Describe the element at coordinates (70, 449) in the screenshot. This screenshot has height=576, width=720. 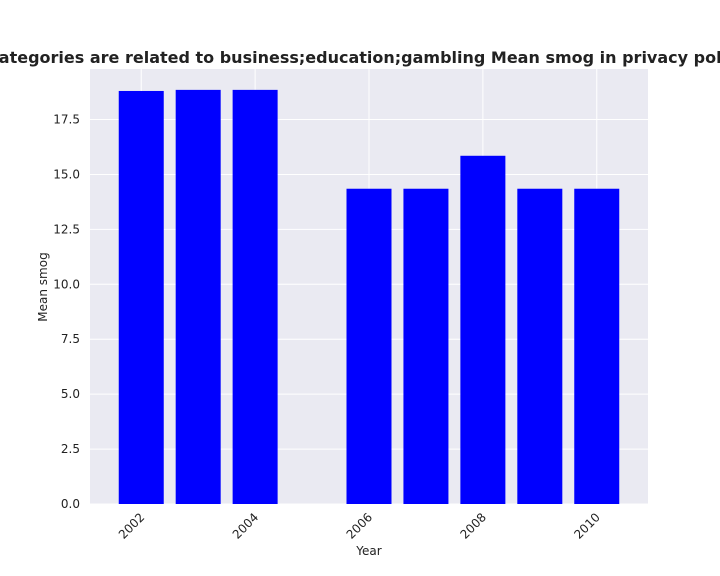
I see `y-tick-label: 2.5` at that location.